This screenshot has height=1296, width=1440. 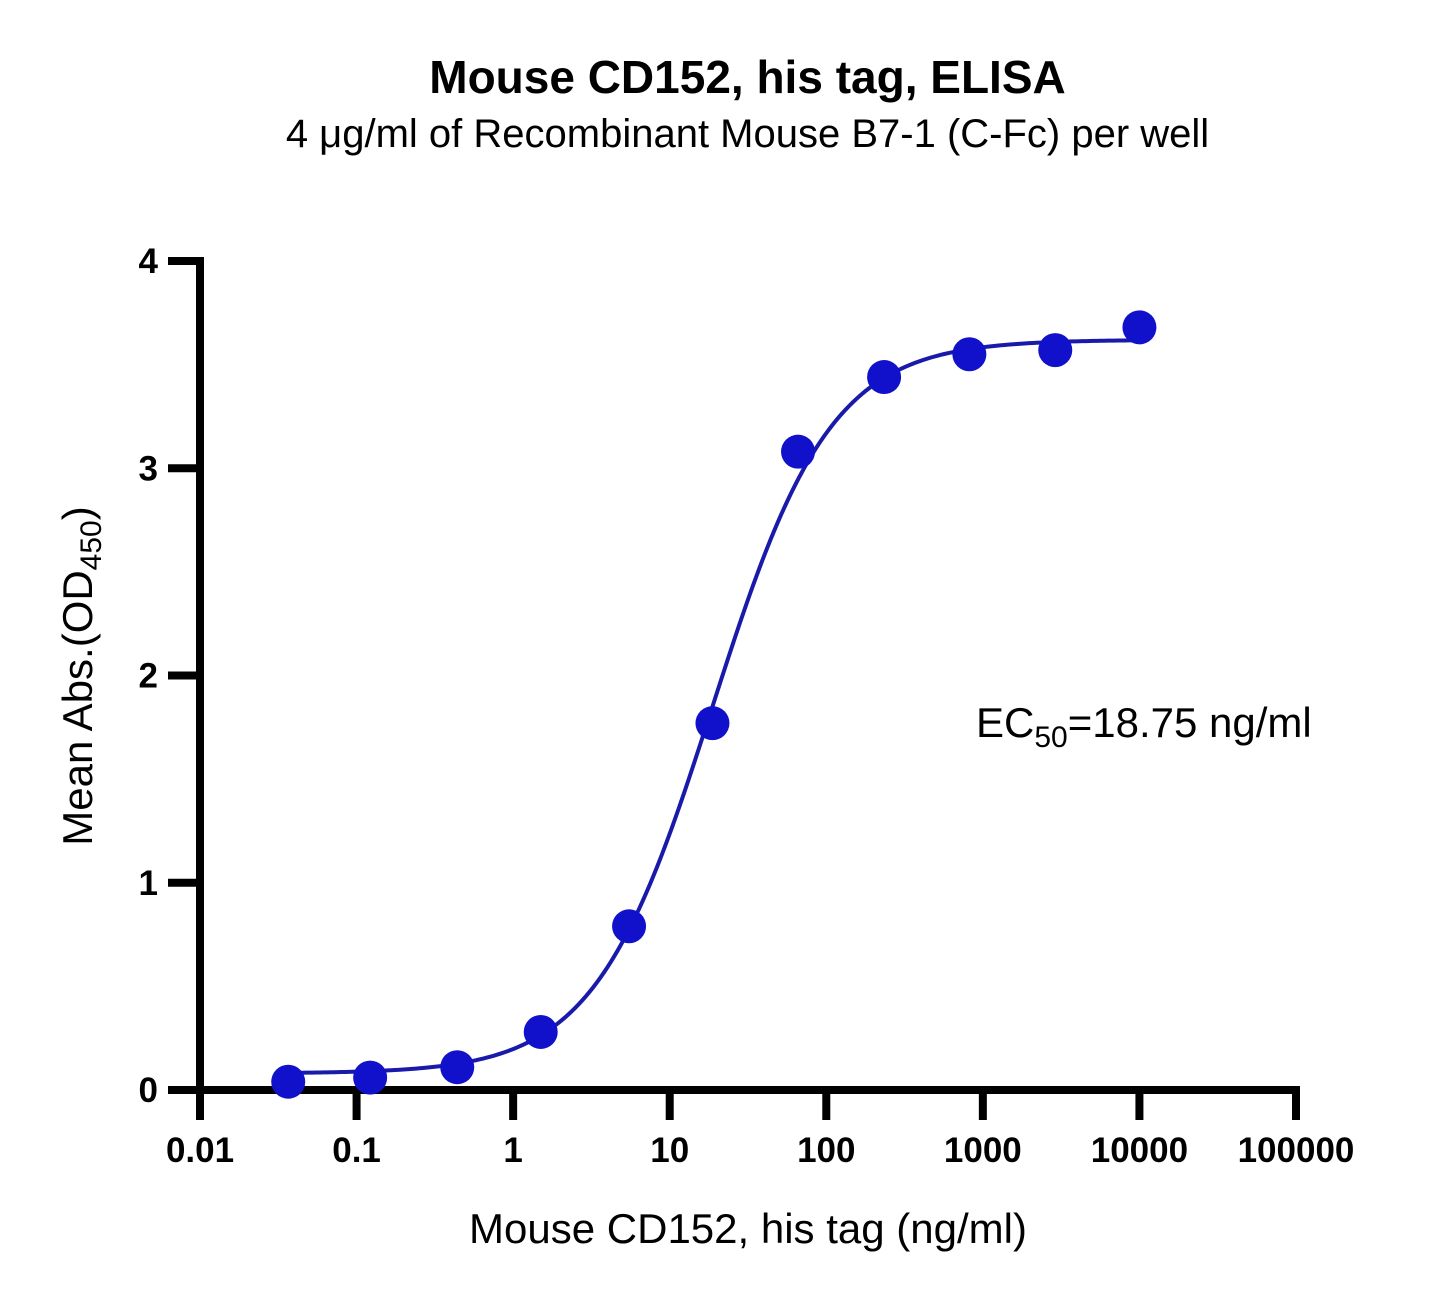 I want to click on x-tick-label: 100, so click(x=826, y=1150).